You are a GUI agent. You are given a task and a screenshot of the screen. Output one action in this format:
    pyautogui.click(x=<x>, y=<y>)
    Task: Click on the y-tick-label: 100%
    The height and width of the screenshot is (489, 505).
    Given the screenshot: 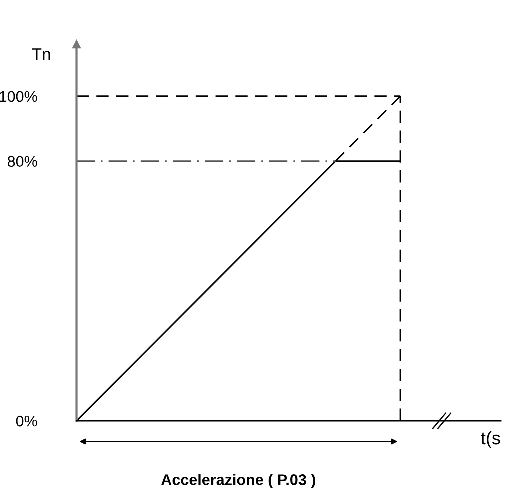 What is the action you would take?
    pyautogui.click(x=19, y=96)
    